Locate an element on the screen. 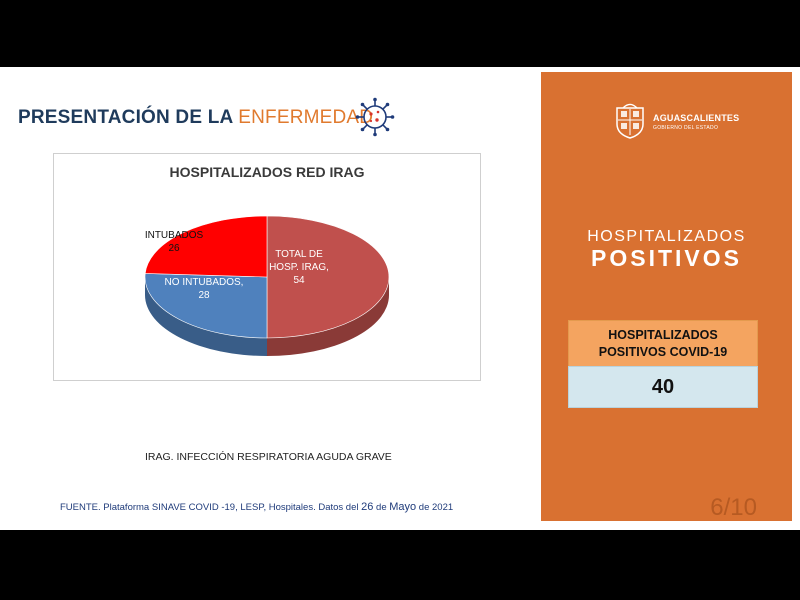 This screenshot has width=800, height=600. source-suffix: de 2021 is located at coordinates (436, 507).